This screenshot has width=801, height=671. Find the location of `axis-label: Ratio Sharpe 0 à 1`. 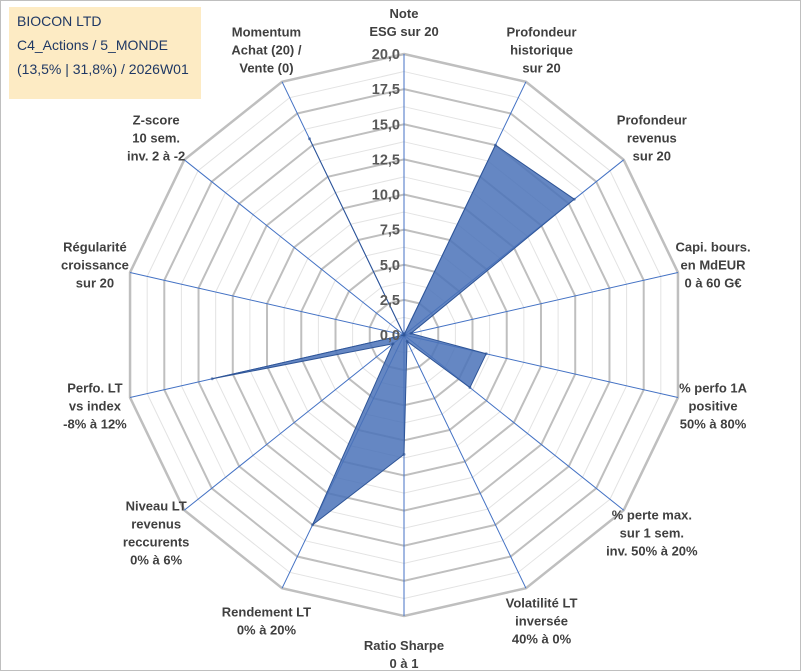

axis-label: Ratio Sharpe 0 à 1 is located at coordinates (404, 654).